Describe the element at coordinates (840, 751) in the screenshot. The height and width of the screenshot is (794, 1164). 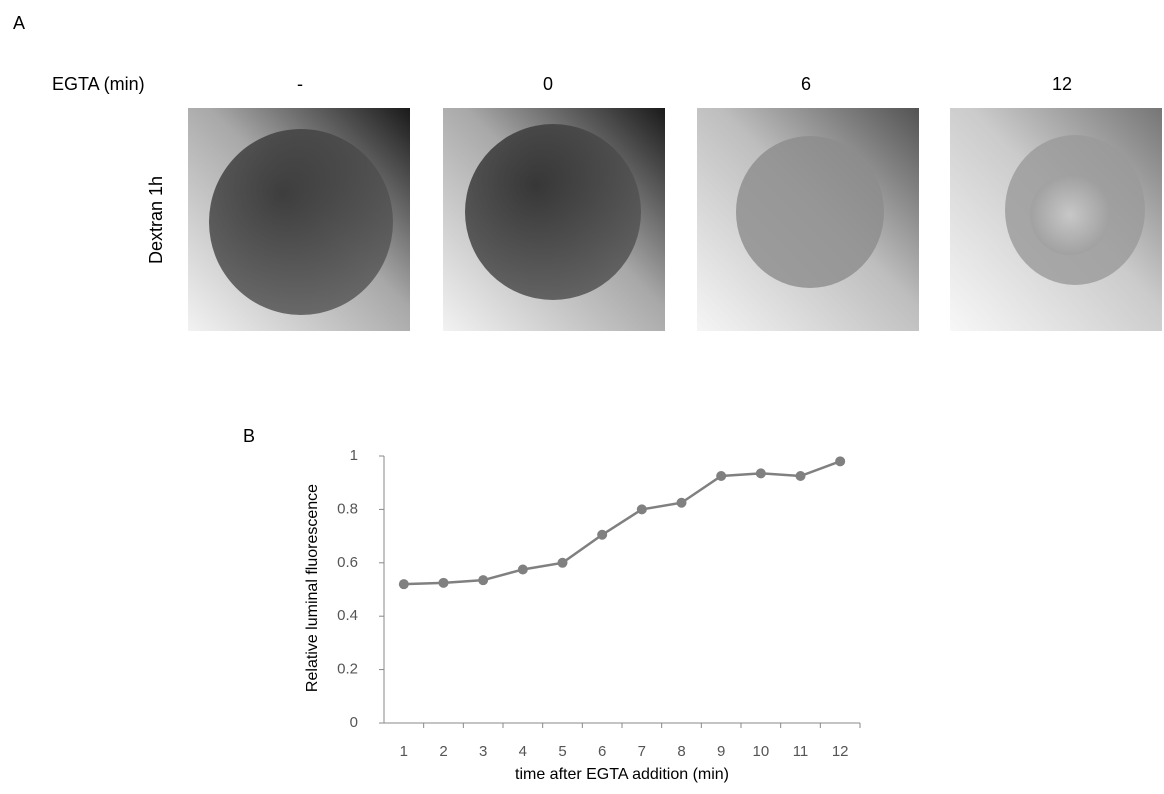
I see `x-tick-label: 12` at that location.